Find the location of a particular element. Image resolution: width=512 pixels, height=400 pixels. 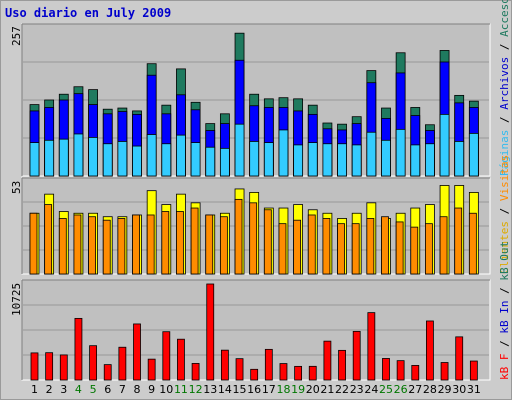

day-label: 29 is located at coordinates (445, 389).